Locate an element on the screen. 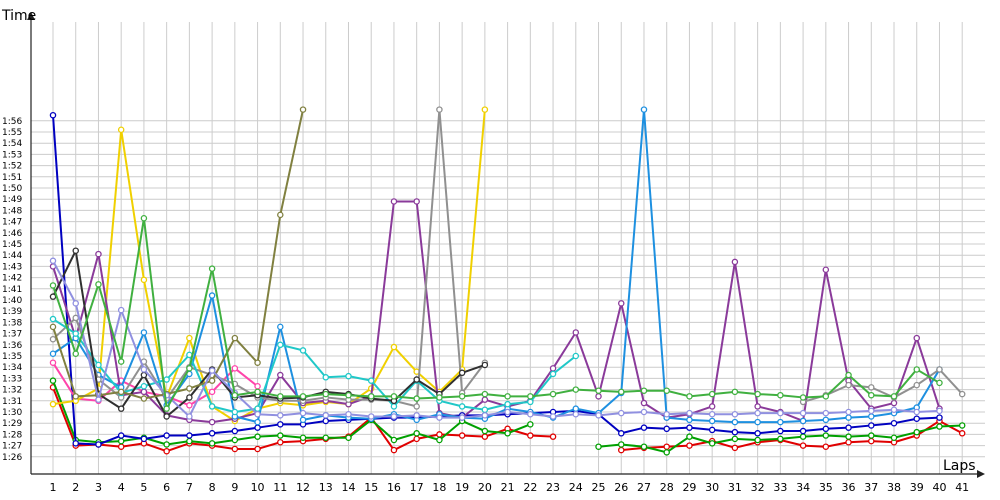 Image resolution: width=1000 pixels, height=500 pixels. x-tick-label: 27 is located at coordinates (644, 487).